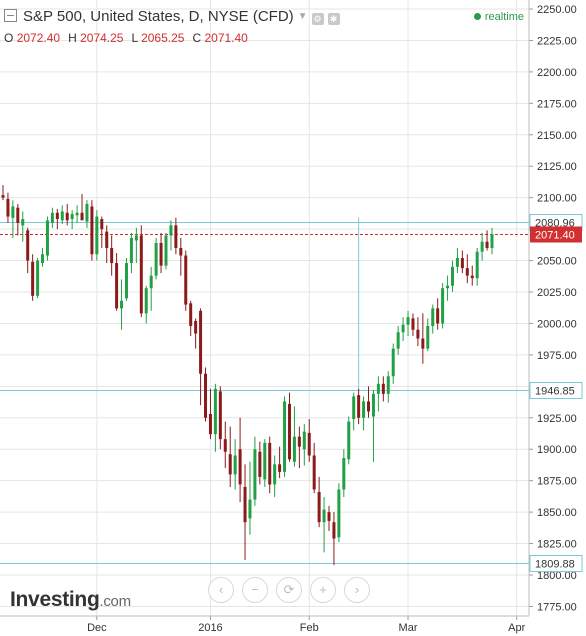 This screenshot has height=636, width=586. Describe the element at coordinates (70, 600) in the screenshot. I see `investing-logo: Investing.com` at that location.